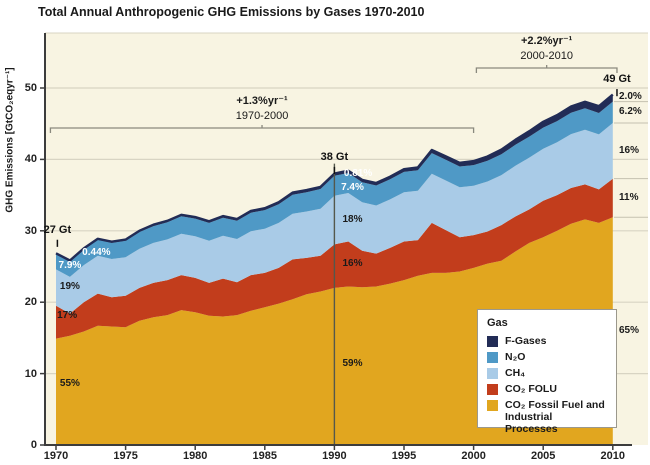  Describe the element at coordinates (531, 389) in the screenshot. I see `legend-label: CO₂ FOLU` at that location.